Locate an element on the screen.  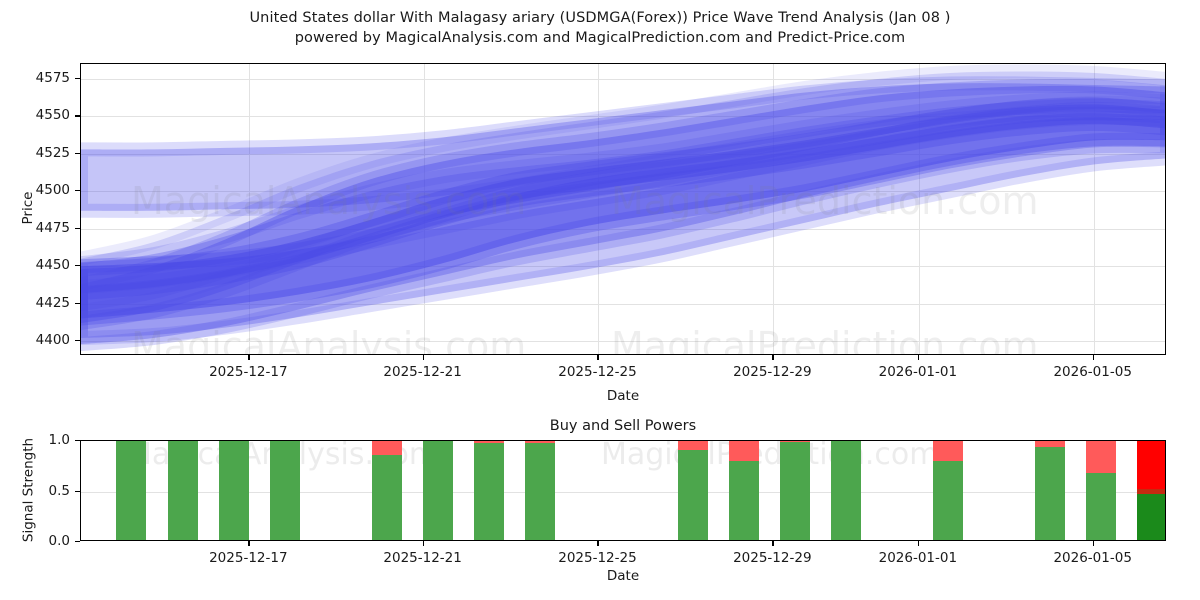
price-y-tick-label: 4525 is located at coordinates (52, 152).